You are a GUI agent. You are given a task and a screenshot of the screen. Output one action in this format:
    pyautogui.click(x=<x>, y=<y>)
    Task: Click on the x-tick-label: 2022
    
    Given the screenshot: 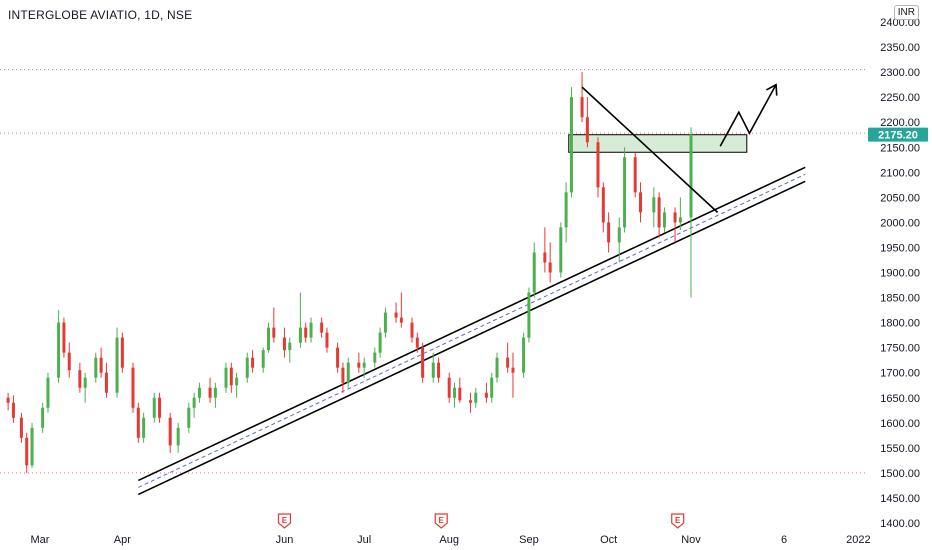 What is the action you would take?
    pyautogui.click(x=858, y=540)
    